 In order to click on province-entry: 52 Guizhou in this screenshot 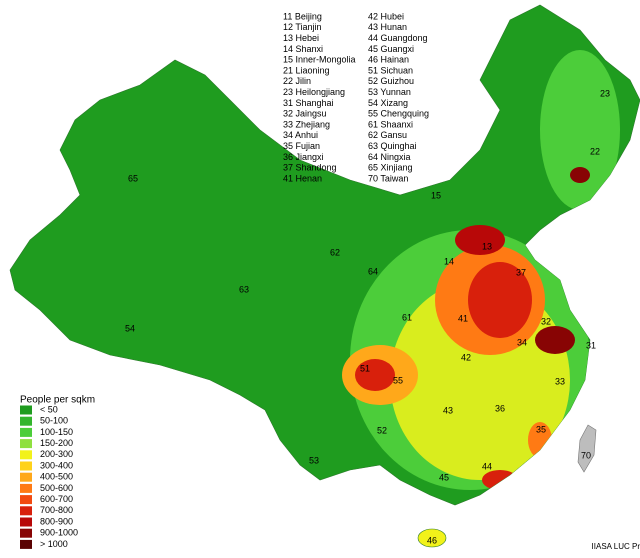, I will do `click(391, 81)`.